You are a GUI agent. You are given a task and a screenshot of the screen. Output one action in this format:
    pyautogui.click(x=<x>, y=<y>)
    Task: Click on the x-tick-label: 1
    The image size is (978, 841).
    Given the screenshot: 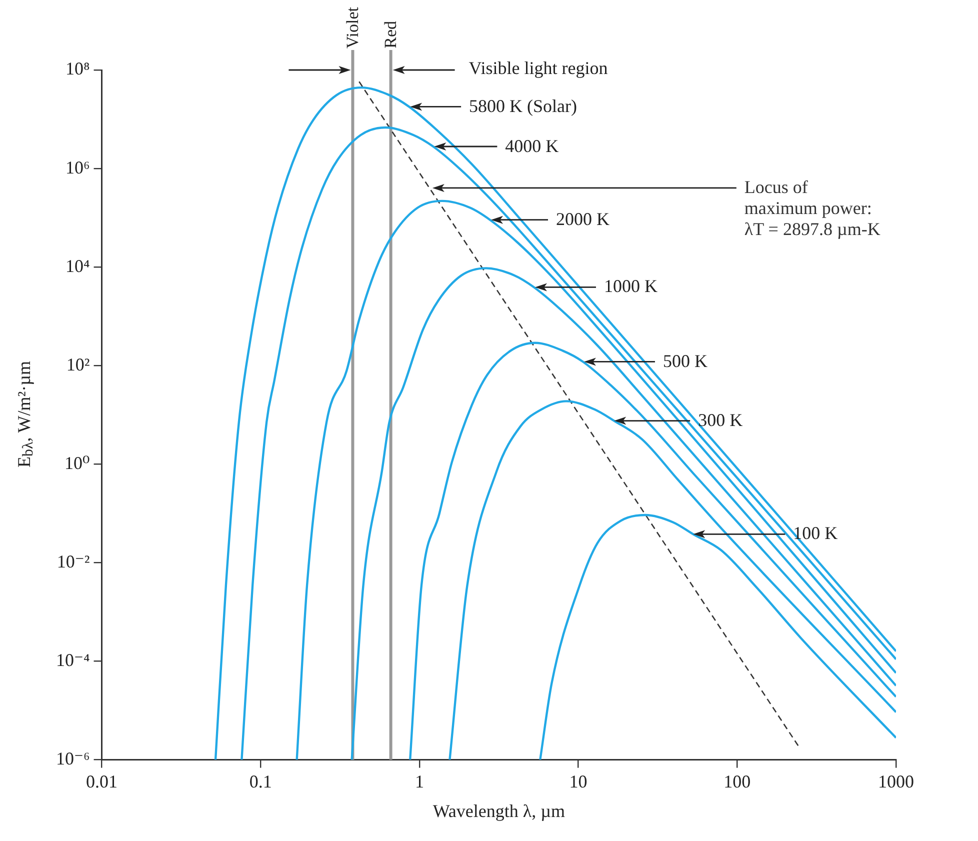 What is the action you would take?
    pyautogui.click(x=419, y=781)
    